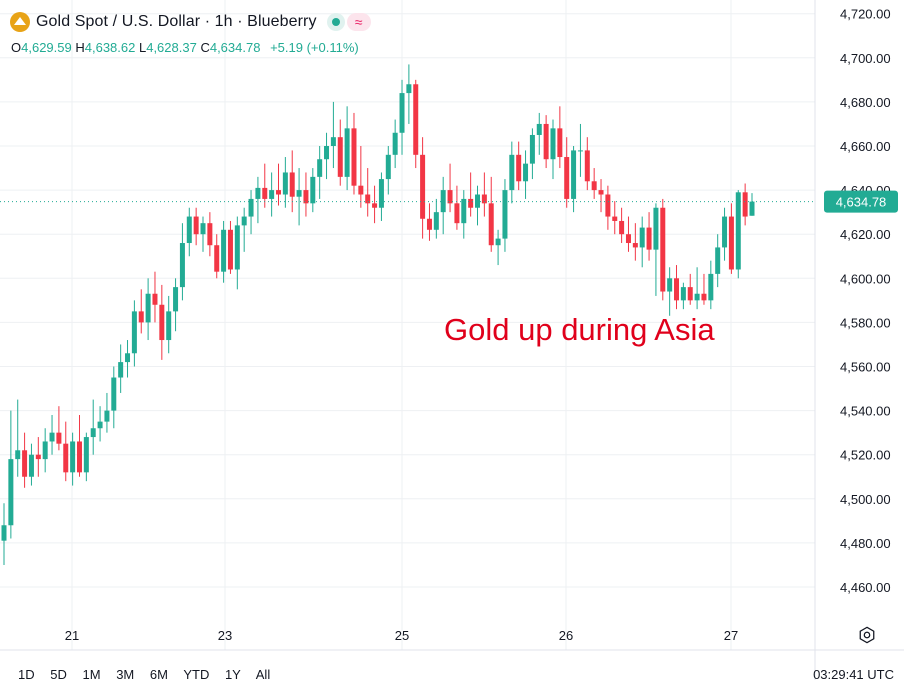 The height and width of the screenshot is (682, 904). What do you see at coordinates (176, 21) in the screenshot?
I see `symbol-title: Gold Spot / U.S. Dollar · 1h · Blueberry` at bounding box center [176, 21].